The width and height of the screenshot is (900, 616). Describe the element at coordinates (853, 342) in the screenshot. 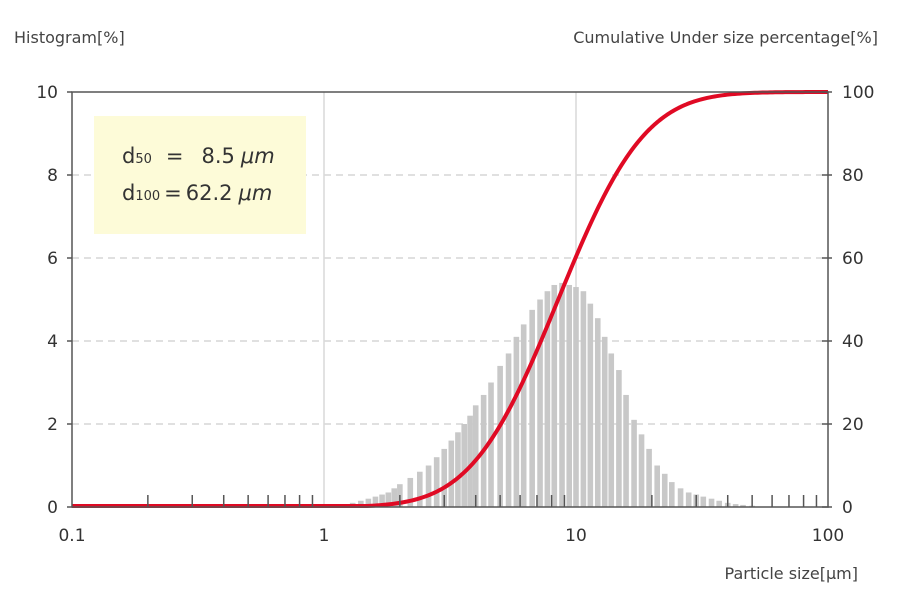

I see `right-y-tick-label-2: 40` at that location.